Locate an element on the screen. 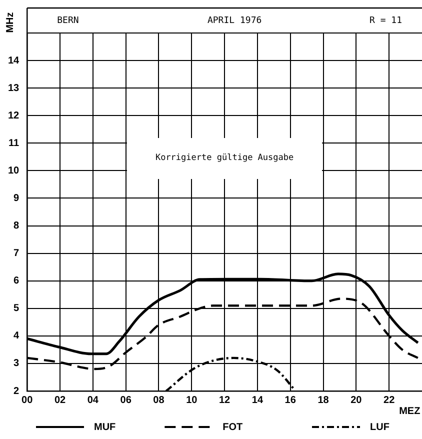 The image size is (422, 439). legend-label: FOT is located at coordinates (232, 427).